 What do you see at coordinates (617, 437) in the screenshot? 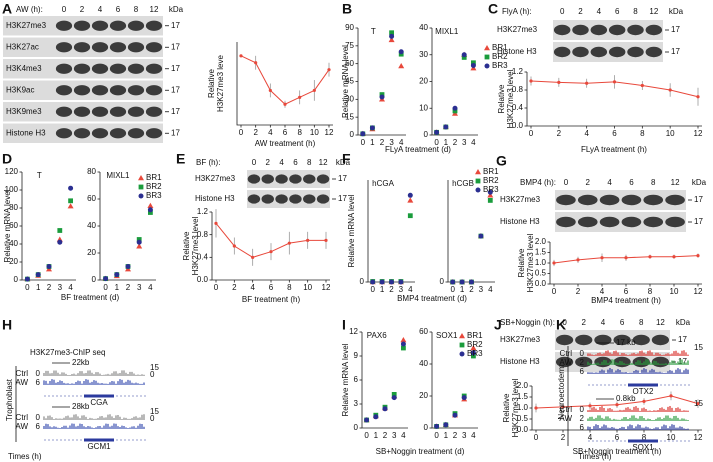
I see `x-tick-label: 6` at bounding box center [617, 437].